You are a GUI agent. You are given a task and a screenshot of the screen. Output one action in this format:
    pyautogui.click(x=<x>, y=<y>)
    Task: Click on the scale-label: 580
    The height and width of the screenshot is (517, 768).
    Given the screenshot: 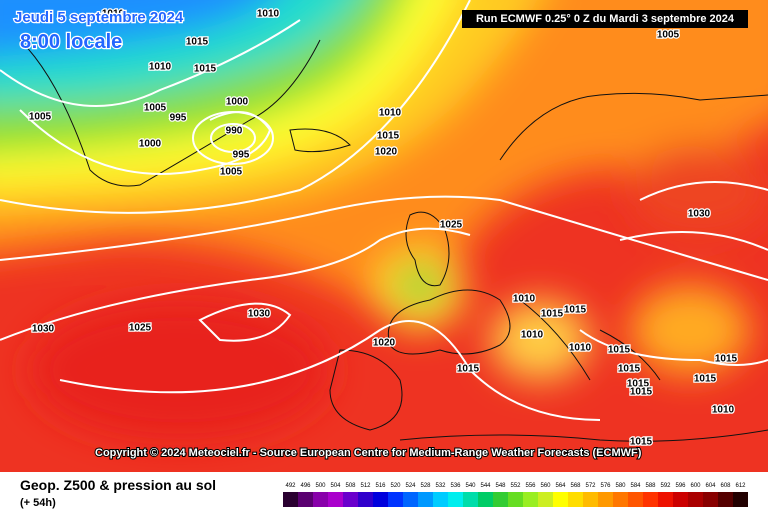 What is the action you would take?
    pyautogui.click(x=620, y=486)
    